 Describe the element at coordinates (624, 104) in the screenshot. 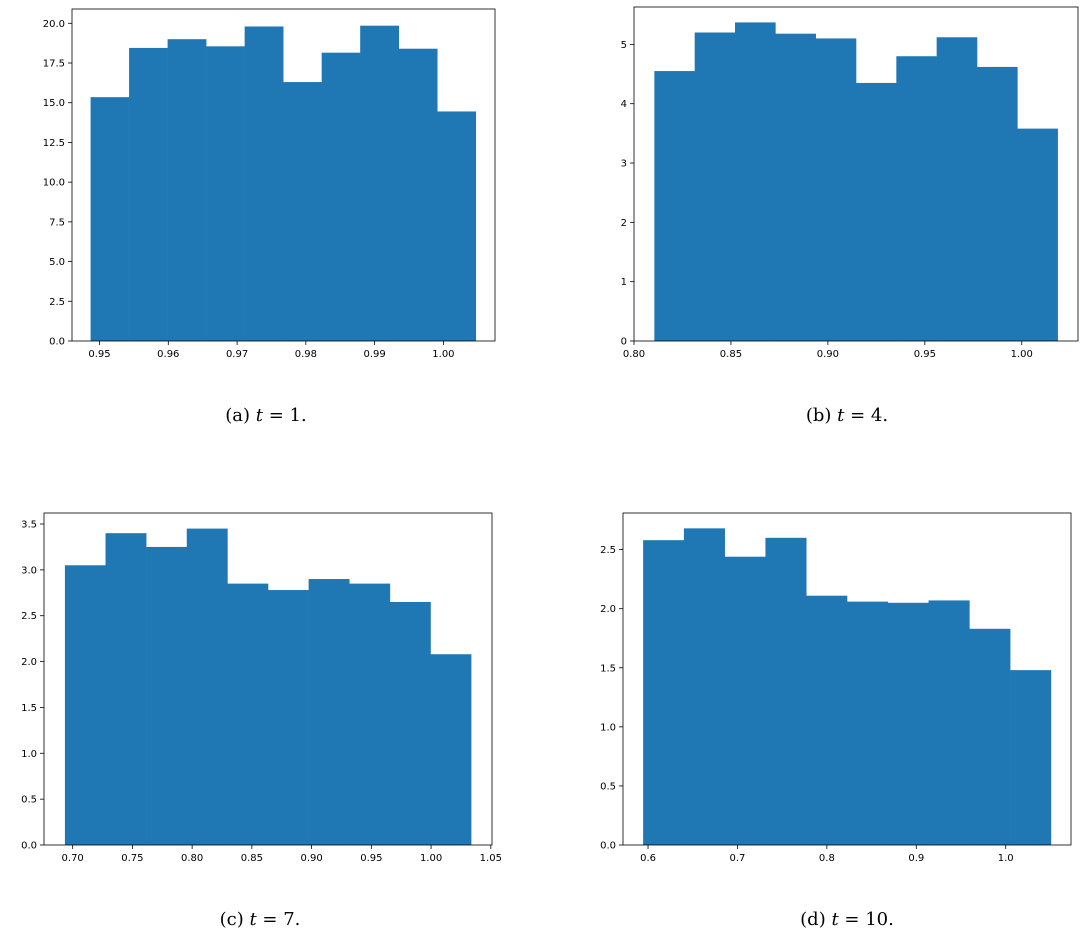

I see `y-tick-label: 4` at that location.